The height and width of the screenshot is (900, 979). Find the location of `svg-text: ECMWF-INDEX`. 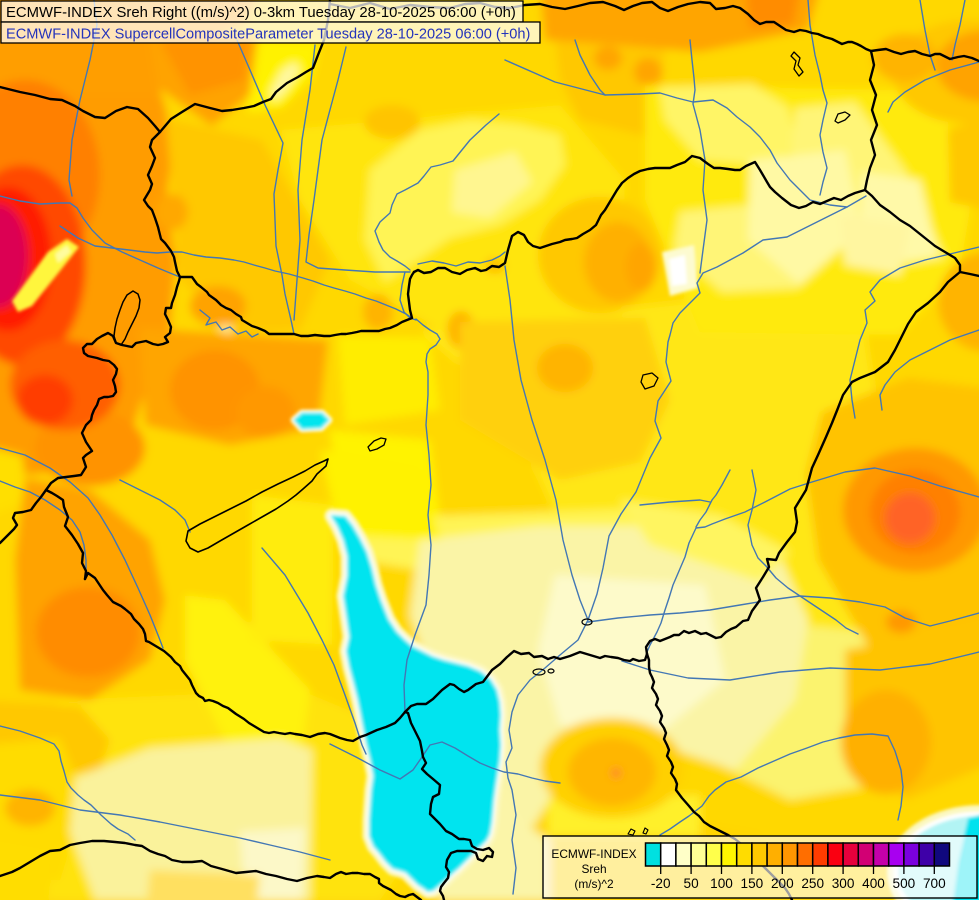

svg-text: ECMWF-INDEX is located at coordinates (593, 854).